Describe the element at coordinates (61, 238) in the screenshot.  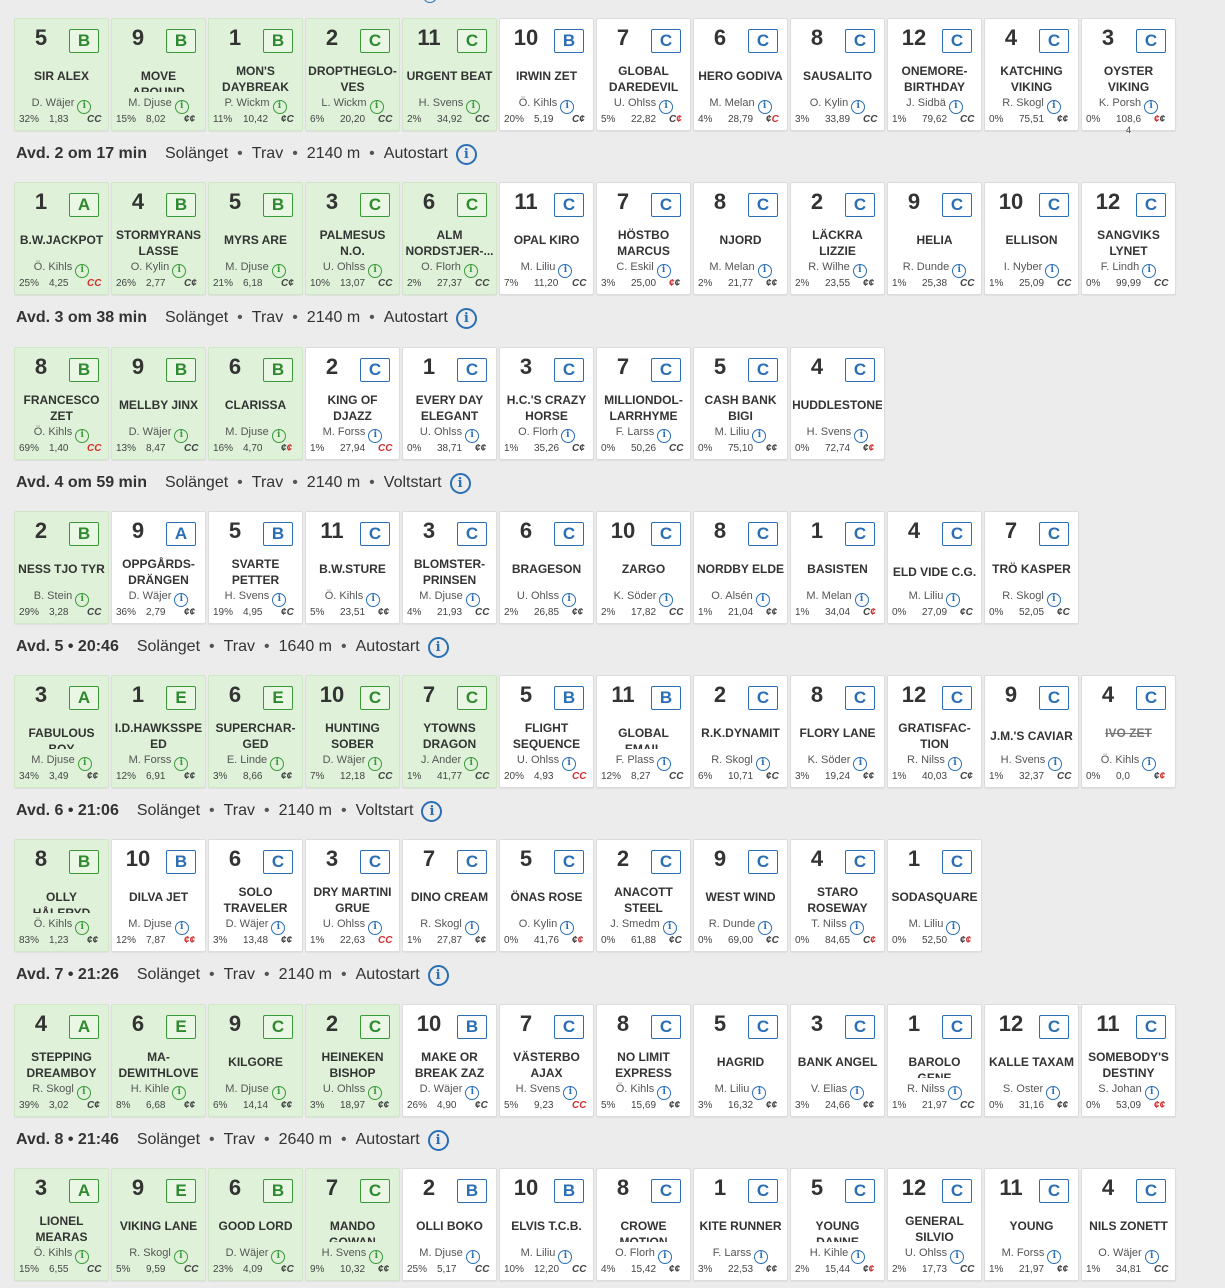
I see `horse-card: 1 A B.W.JACKPOT Ö. Kihls i 25% 4,25 CC` at that location.